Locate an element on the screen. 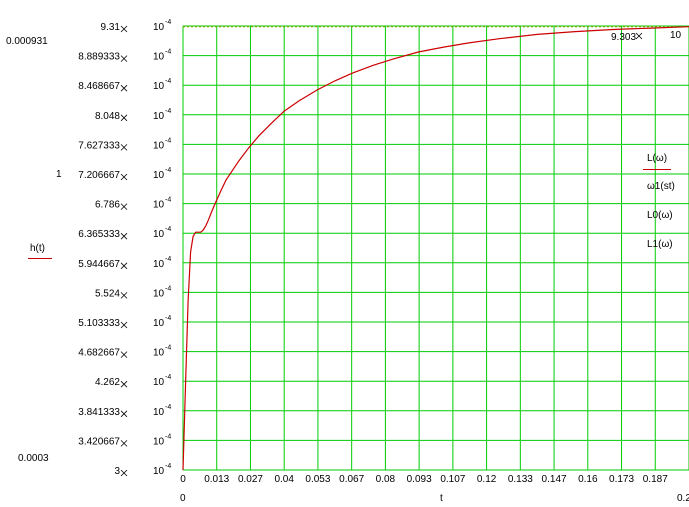 This screenshot has height=507, width=689. x-tick-label: 0.093 is located at coordinates (419, 479).